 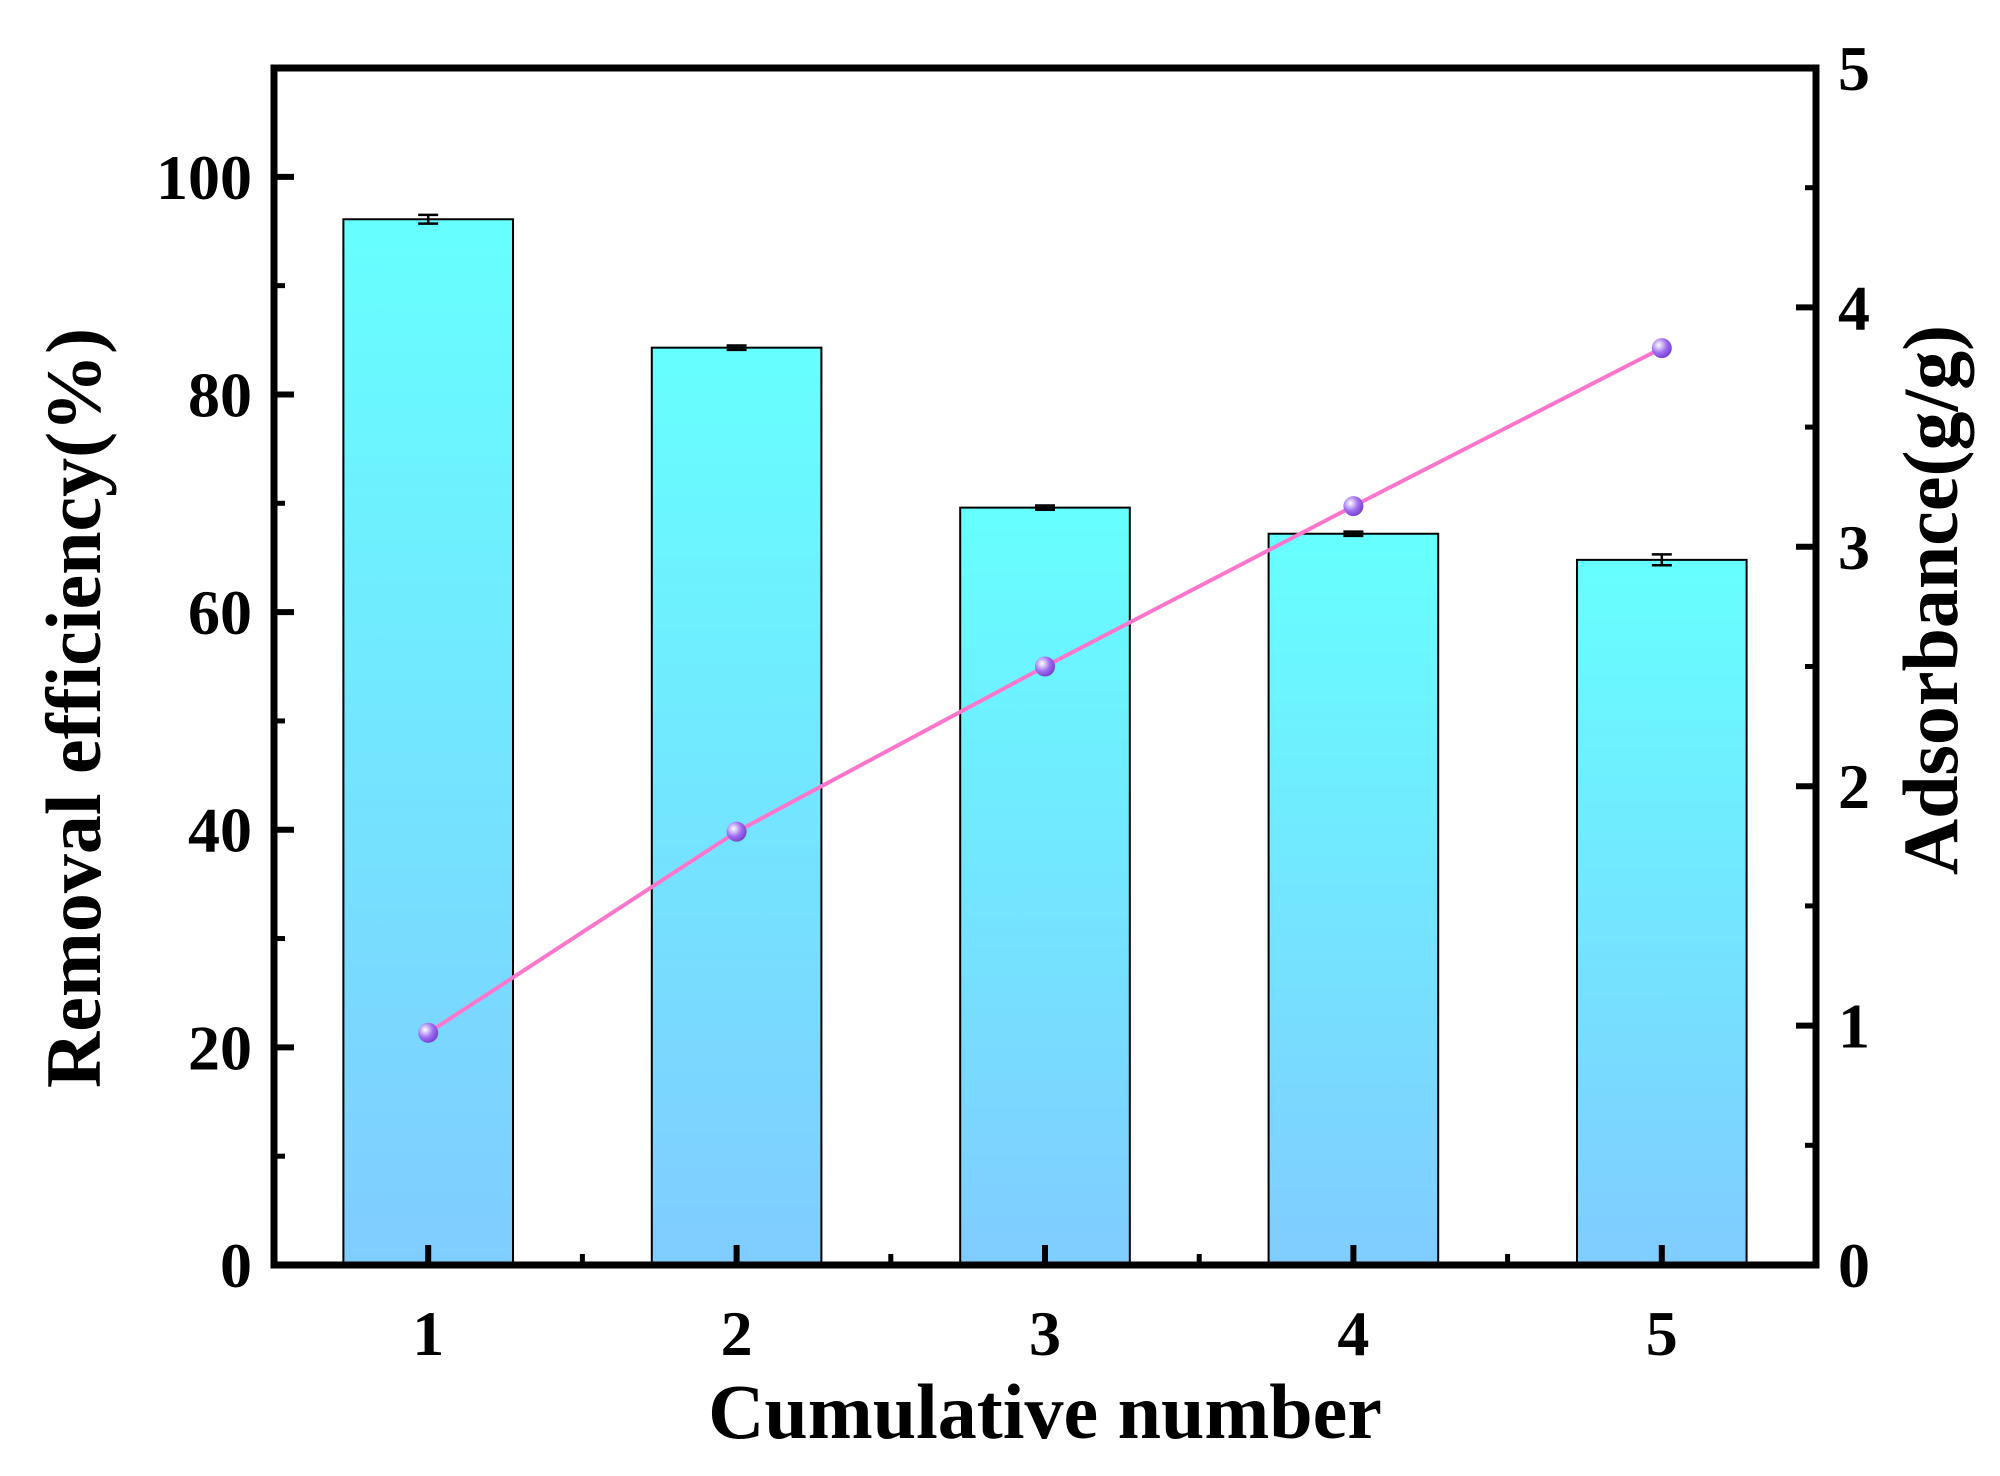 What do you see at coordinates (1854, 786) in the screenshot?
I see `right-y-tick-label-2: 2` at bounding box center [1854, 786].